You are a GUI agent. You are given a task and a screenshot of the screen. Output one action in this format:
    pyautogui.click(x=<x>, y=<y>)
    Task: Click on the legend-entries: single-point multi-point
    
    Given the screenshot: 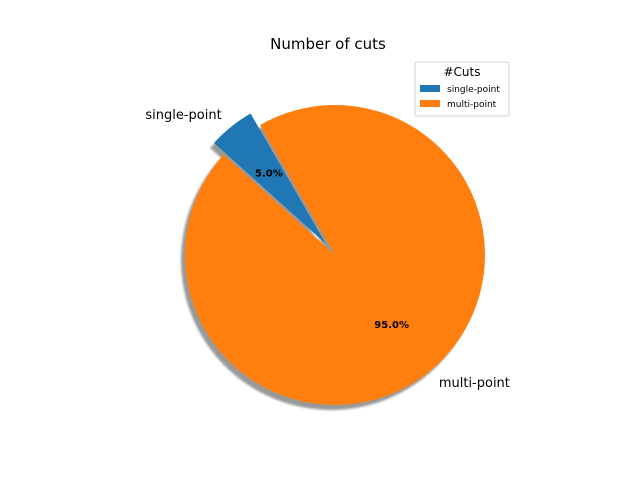 What is the action you would take?
    pyautogui.click(x=460, y=97)
    